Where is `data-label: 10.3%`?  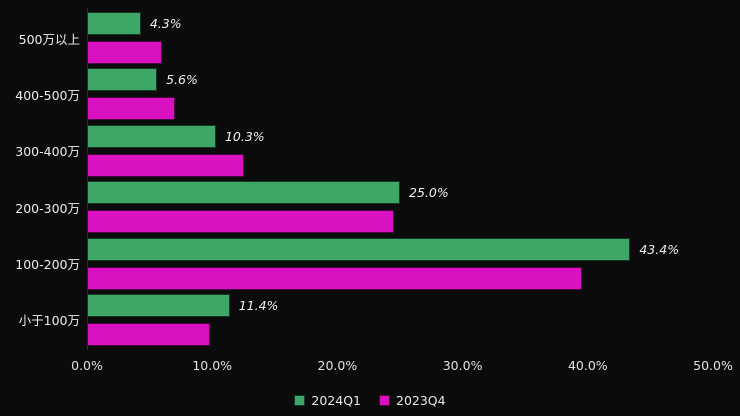 data-label: 10.3% is located at coordinates (244, 136).